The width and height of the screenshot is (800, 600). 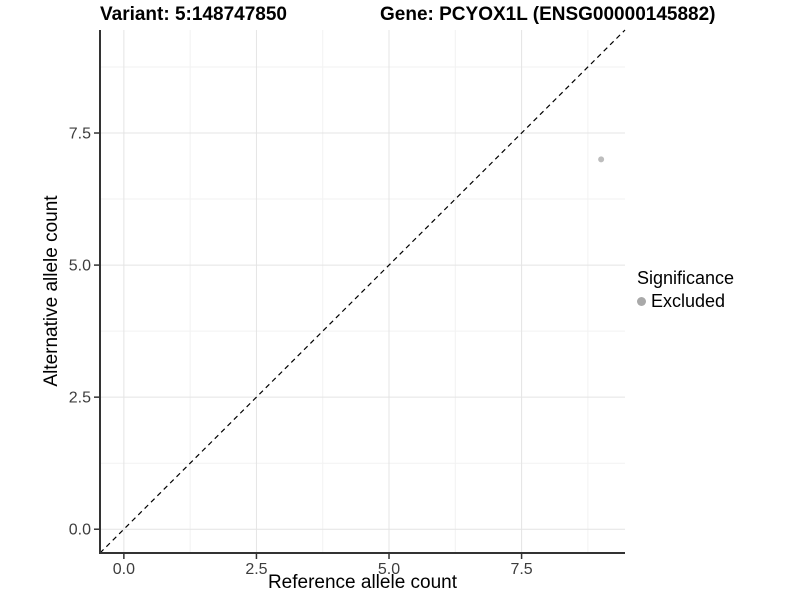 What do you see at coordinates (548, 14) in the screenshot?
I see `gene-title: Gene: PCYOX1L (ENSG00000145882)` at bounding box center [548, 14].